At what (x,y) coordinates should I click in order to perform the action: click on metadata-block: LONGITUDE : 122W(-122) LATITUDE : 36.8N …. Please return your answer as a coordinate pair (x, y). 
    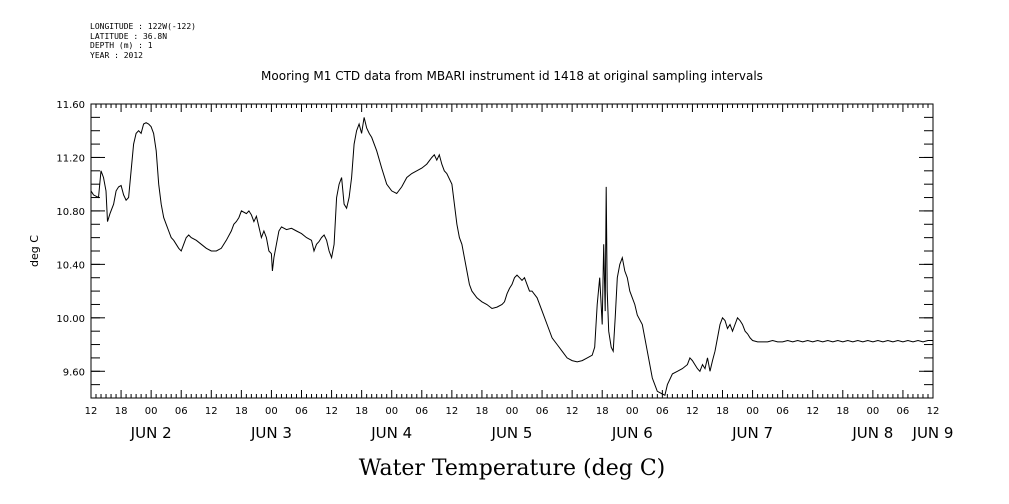
    Looking at the image, I should click on (143, 41).